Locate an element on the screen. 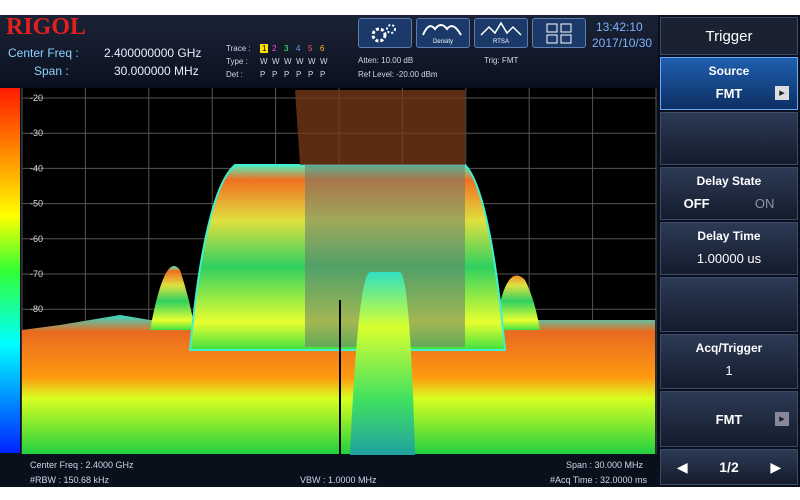 The width and height of the screenshot is (800, 500). next-page: ▶ is located at coordinates (776, 466).